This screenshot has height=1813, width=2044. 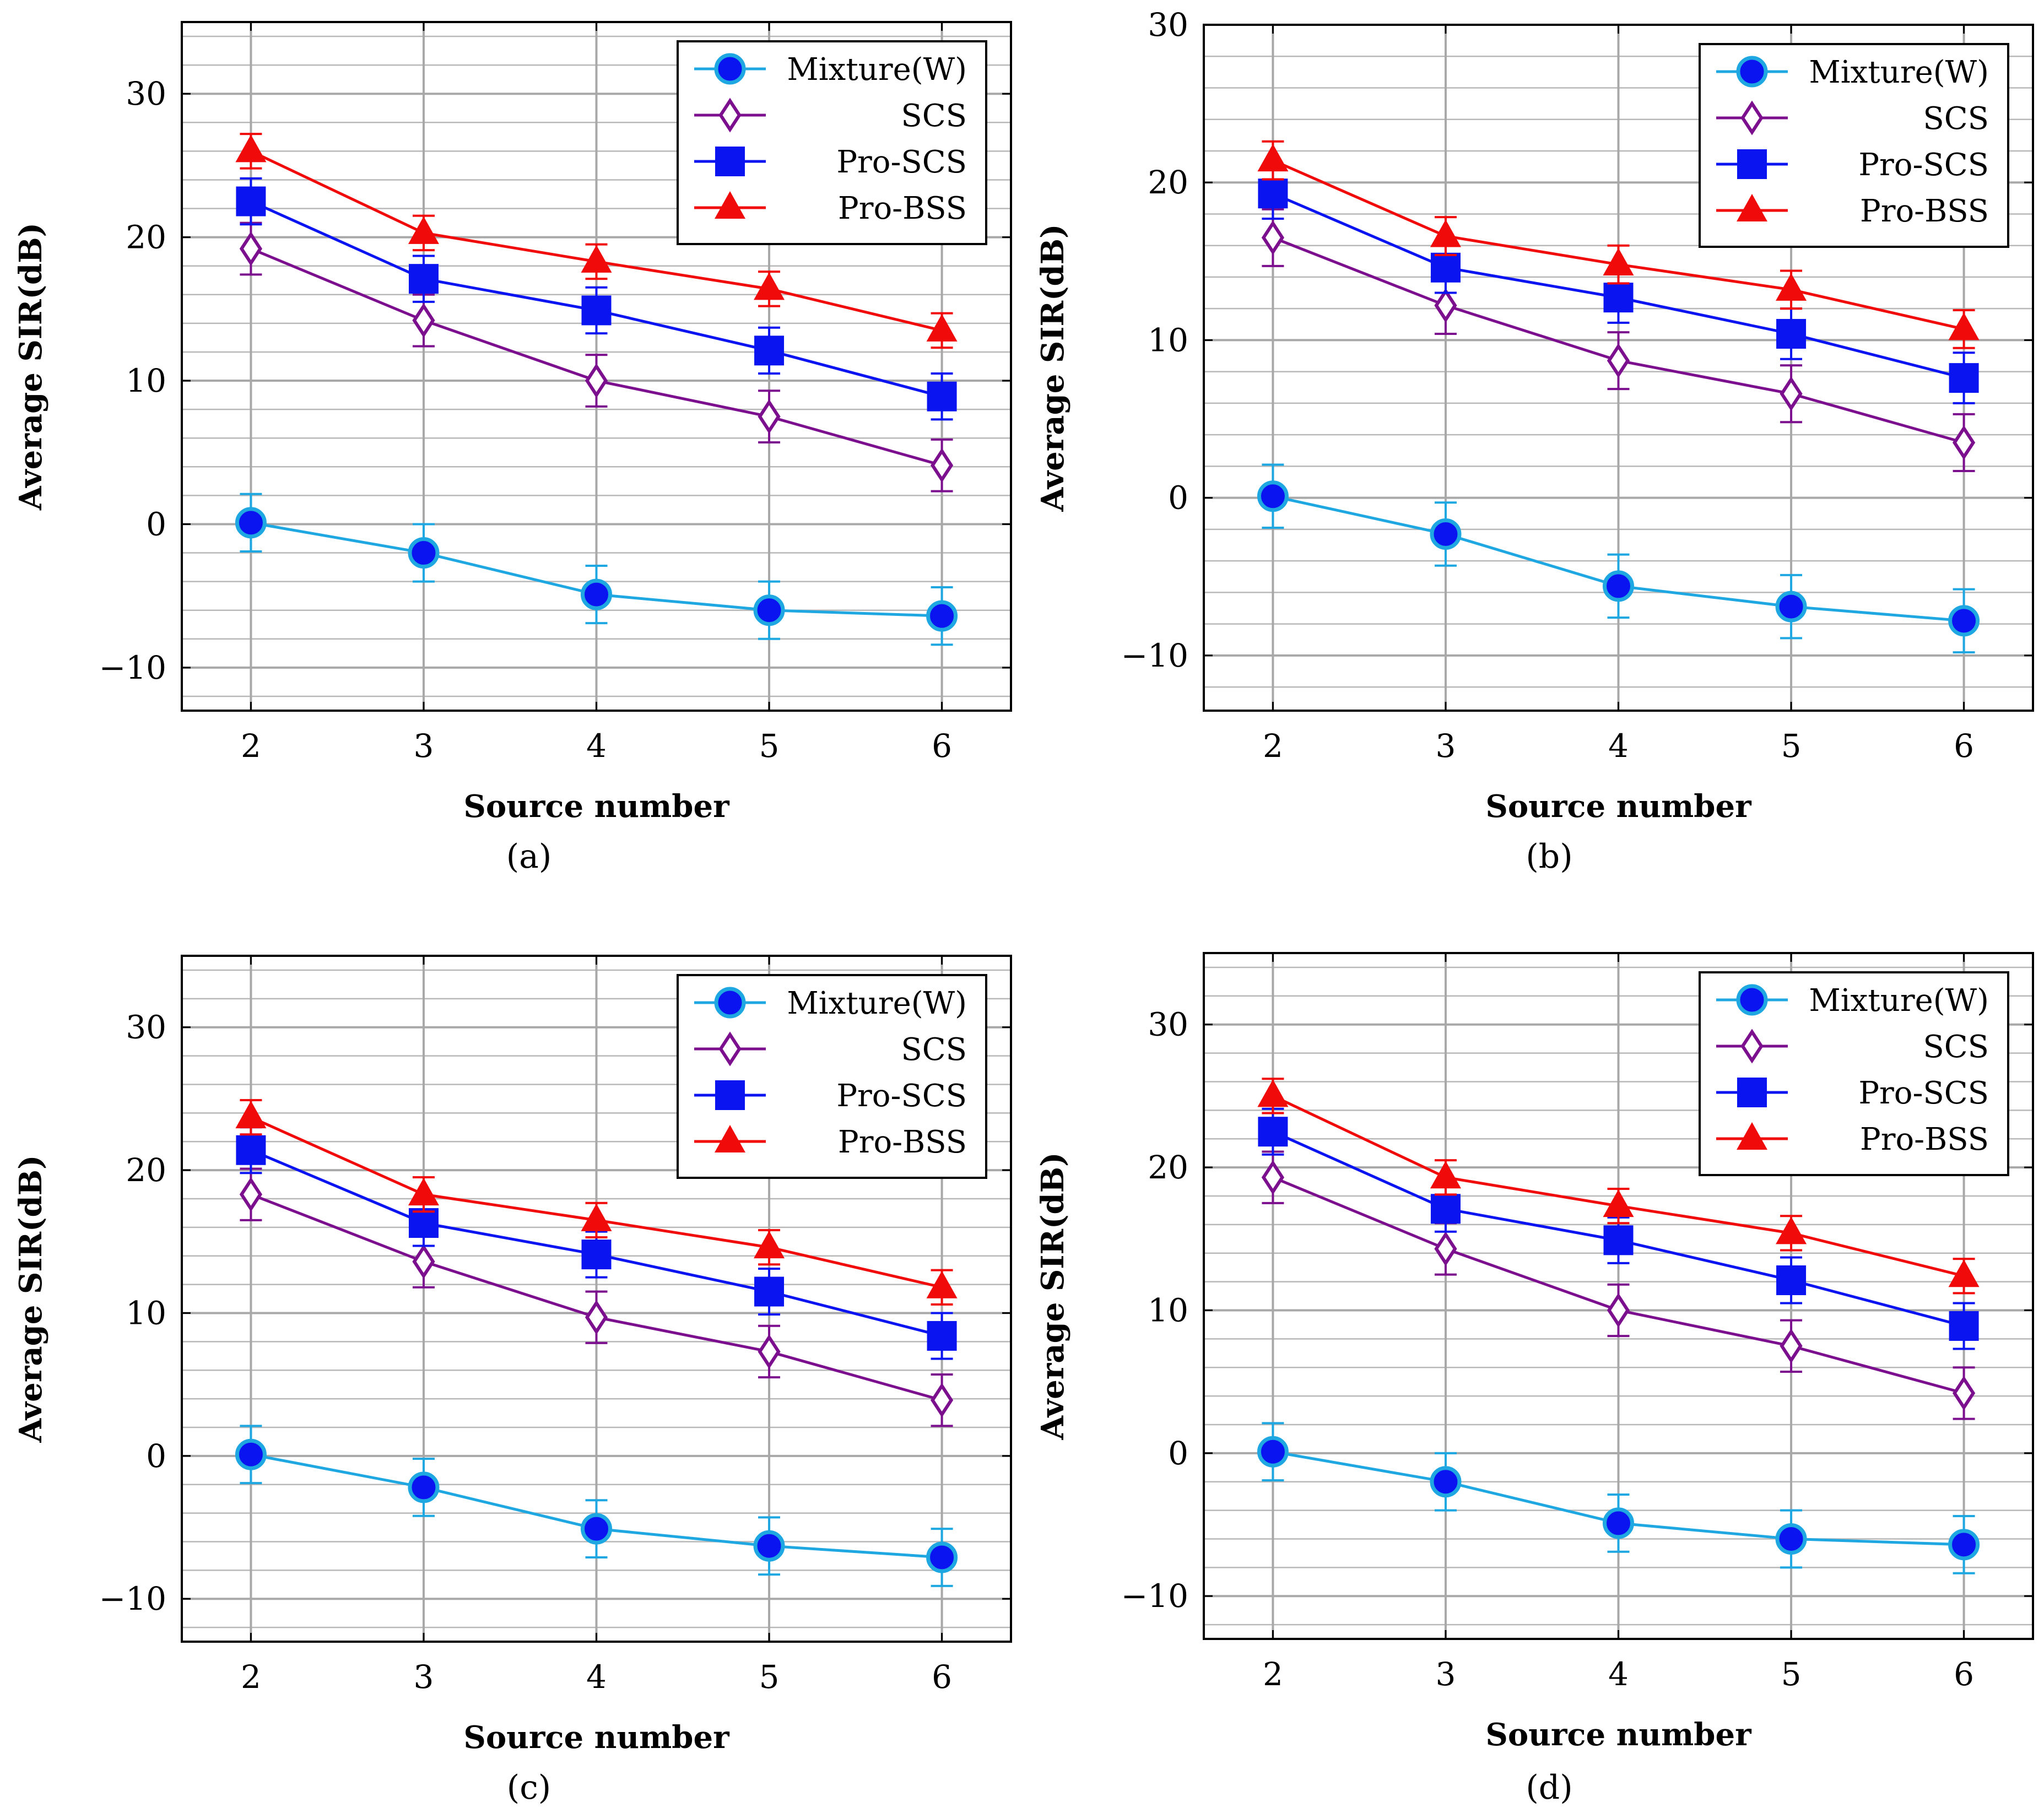 I want to click on series-pro-scs, so click(x=596, y=299).